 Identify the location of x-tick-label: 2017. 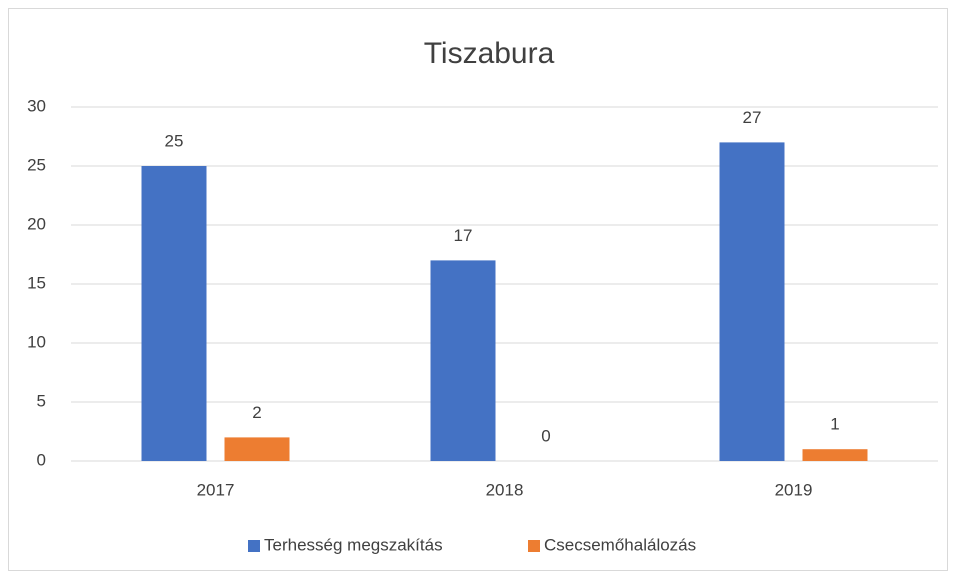
(216, 489).